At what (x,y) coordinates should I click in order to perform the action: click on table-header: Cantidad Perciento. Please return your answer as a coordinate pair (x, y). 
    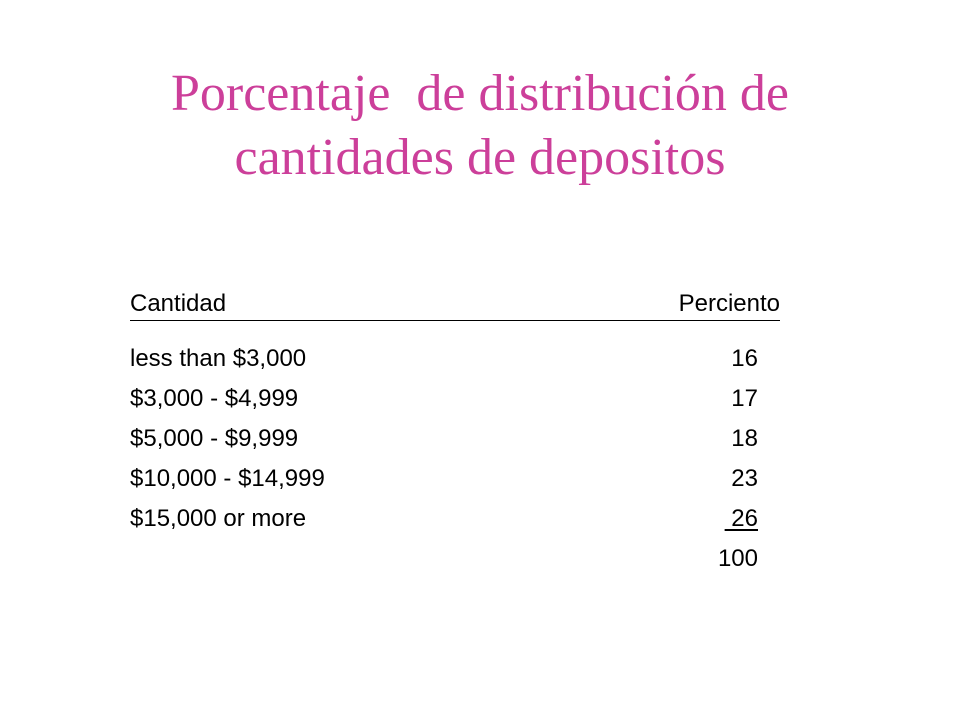
    Looking at the image, I should click on (455, 304).